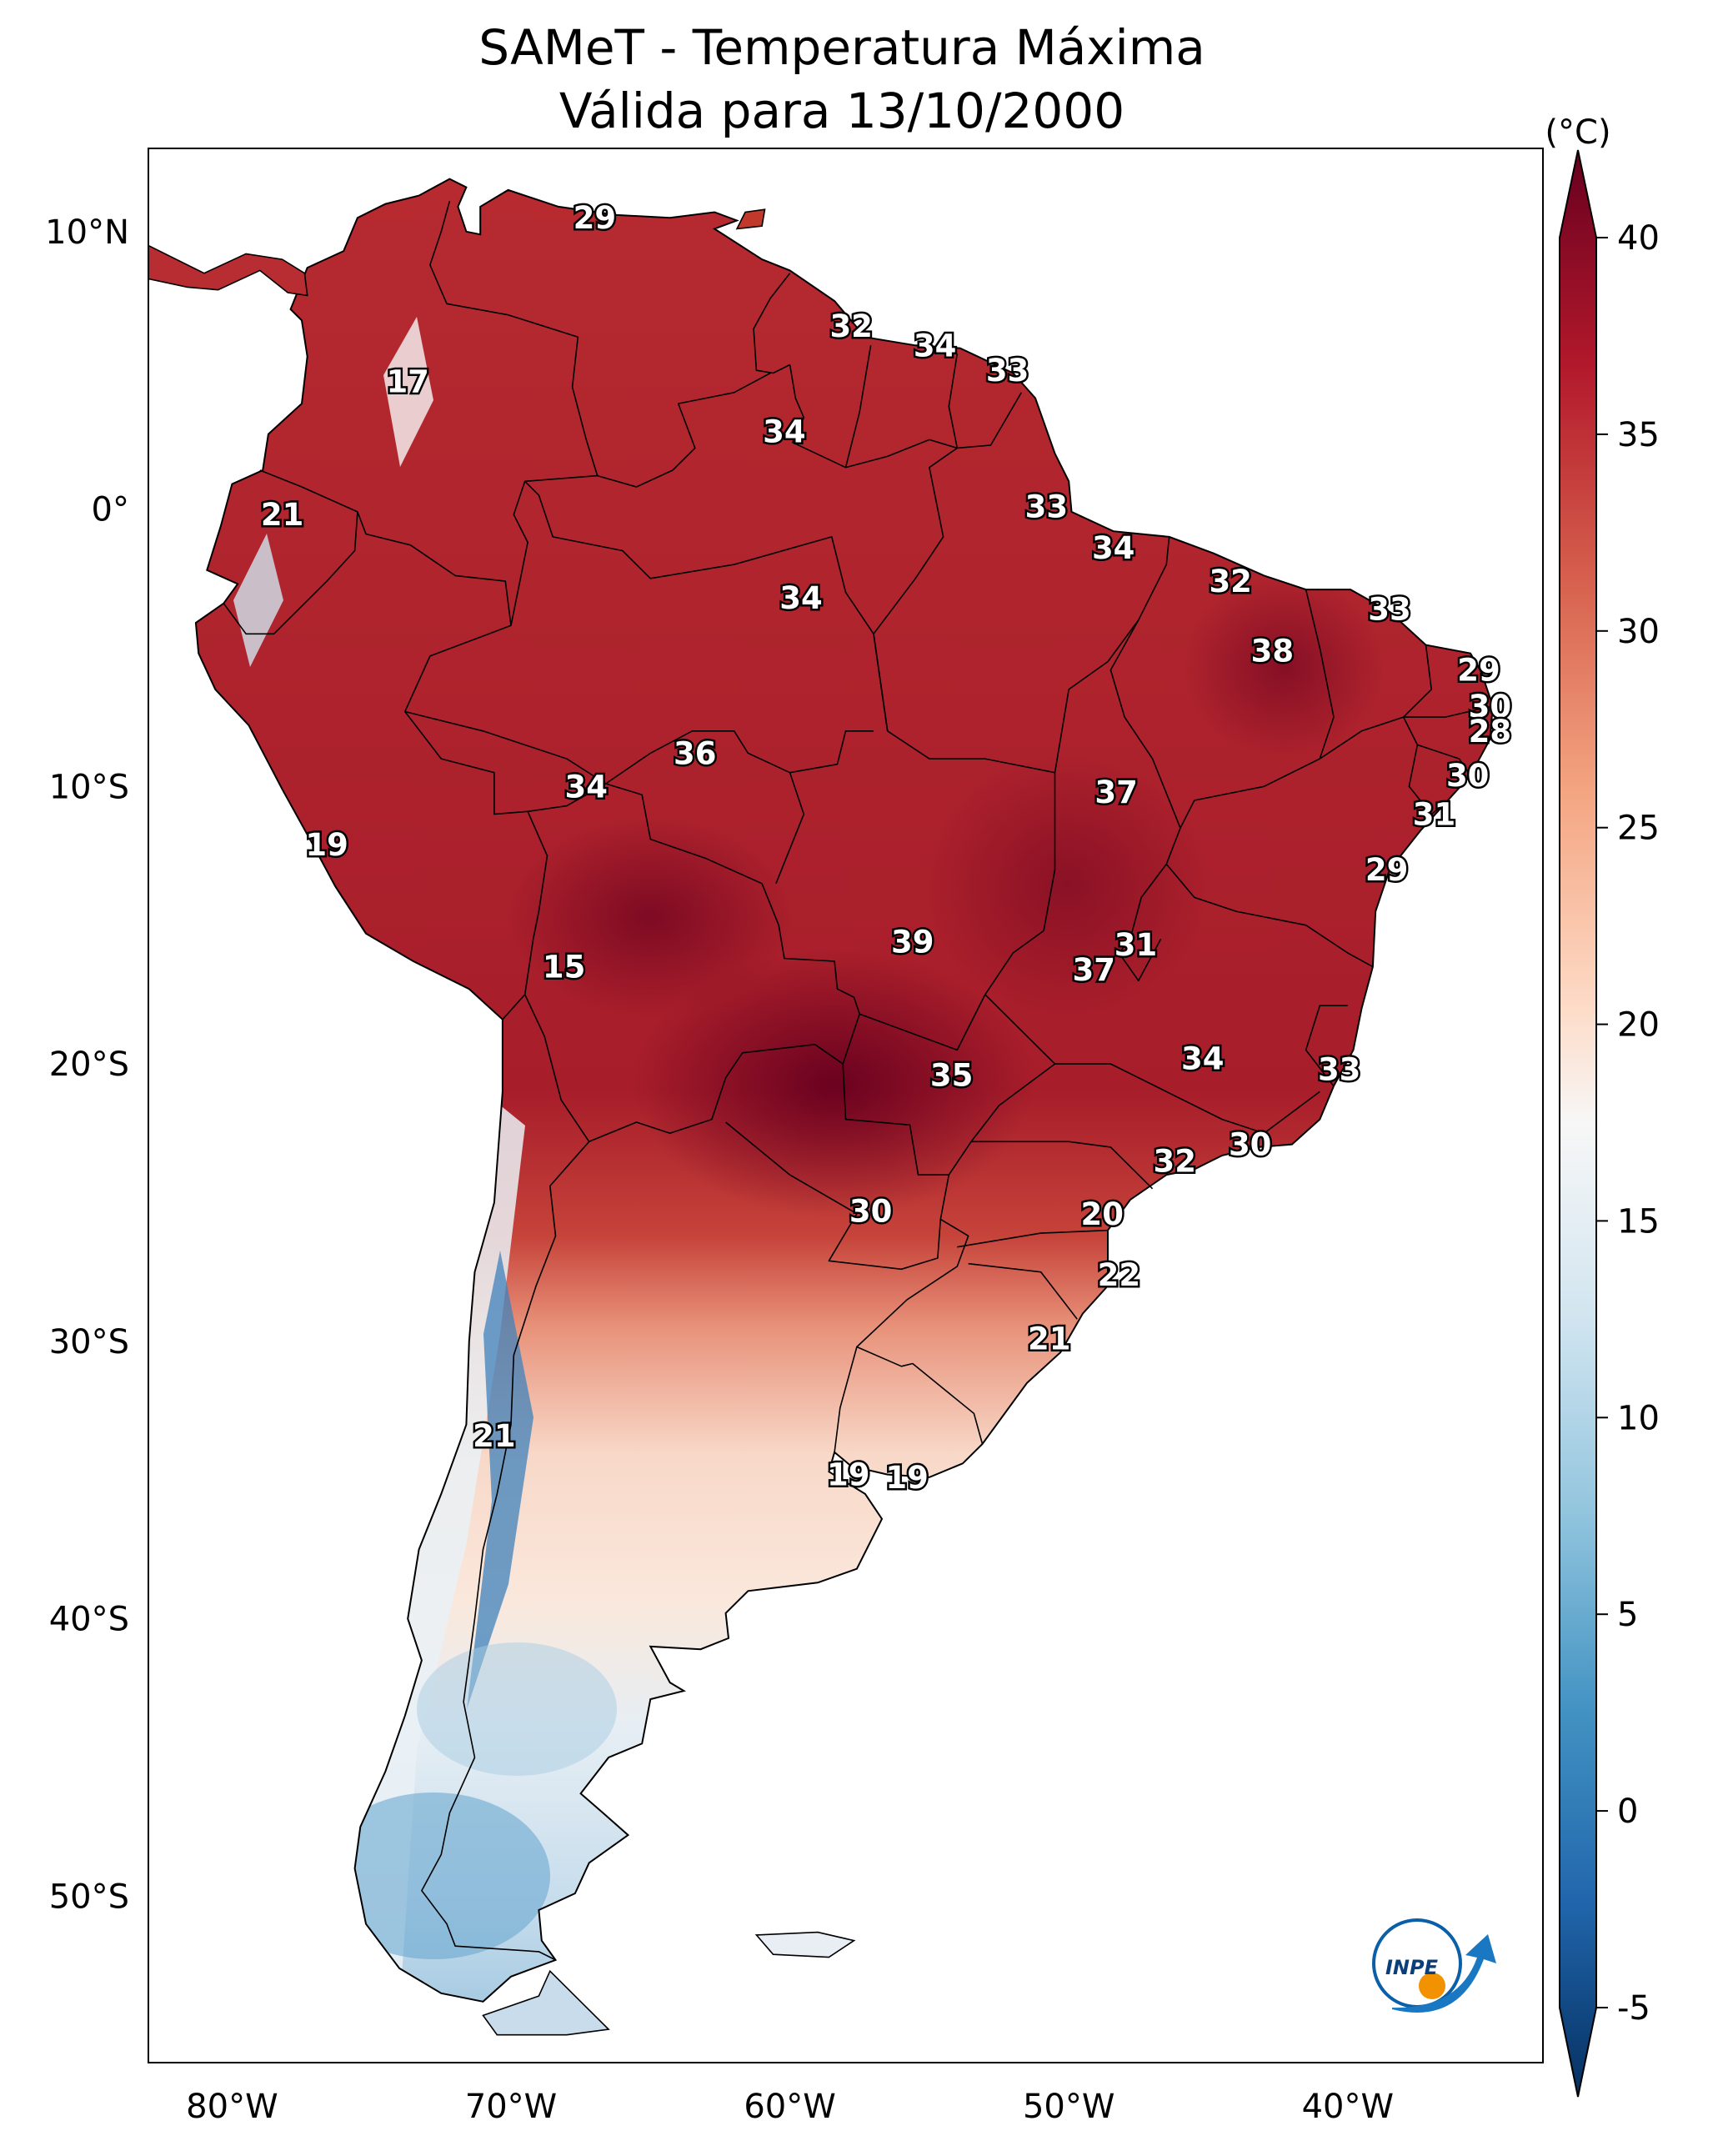  What do you see at coordinates (1638, 1025) in the screenshot?
I see `colorbar-tick-label: 20` at bounding box center [1638, 1025].